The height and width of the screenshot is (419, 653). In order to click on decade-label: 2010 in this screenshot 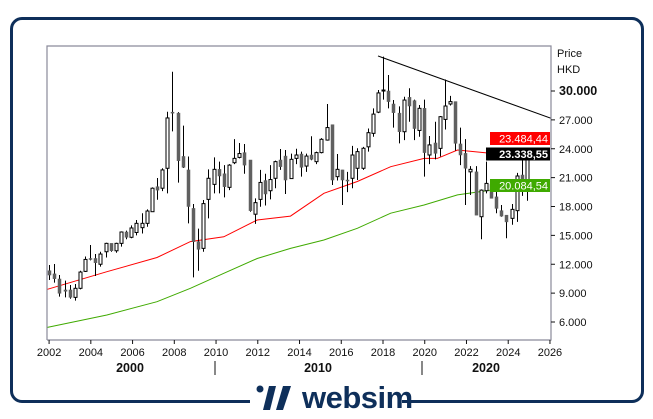, I will do `click(318, 368)`.